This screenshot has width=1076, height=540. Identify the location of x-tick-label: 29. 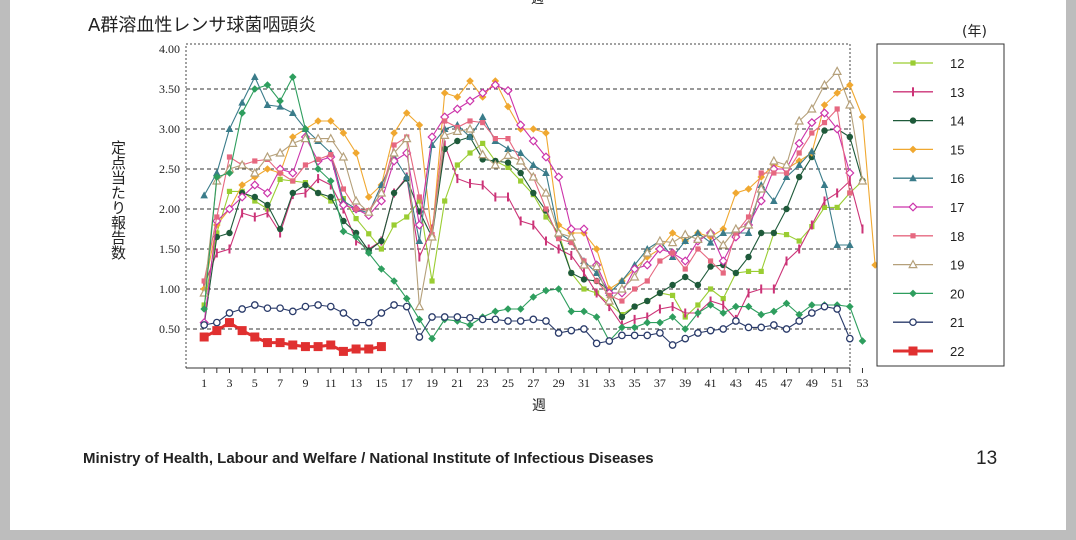
(559, 383).